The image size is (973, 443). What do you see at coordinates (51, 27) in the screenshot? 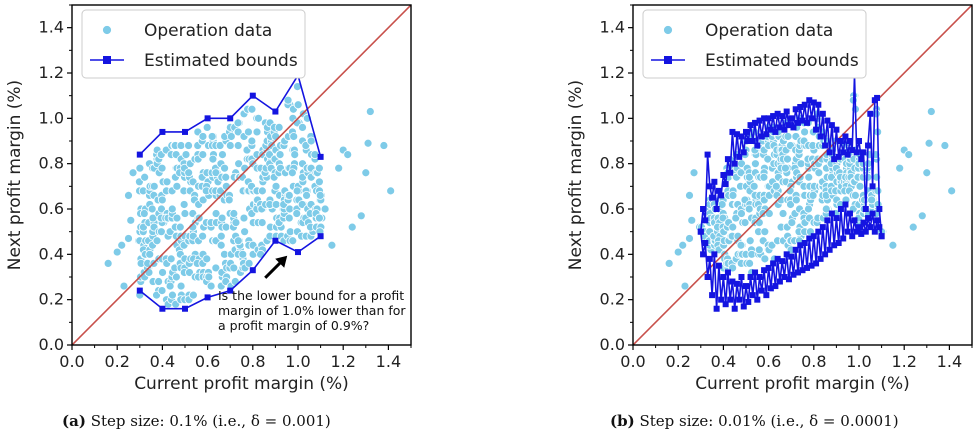
I see `y-tick-label: 1.4` at bounding box center [51, 27].